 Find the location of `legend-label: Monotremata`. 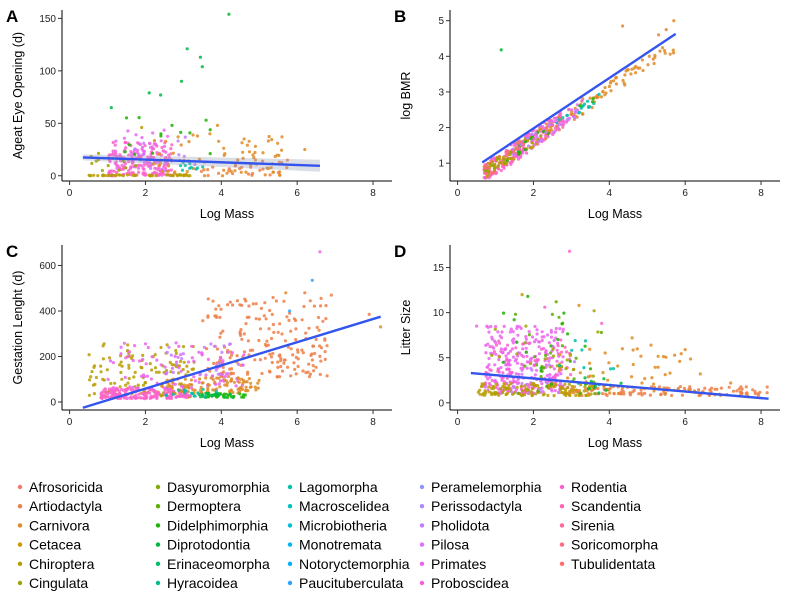

legend-label: Monotremata is located at coordinates (340, 545).